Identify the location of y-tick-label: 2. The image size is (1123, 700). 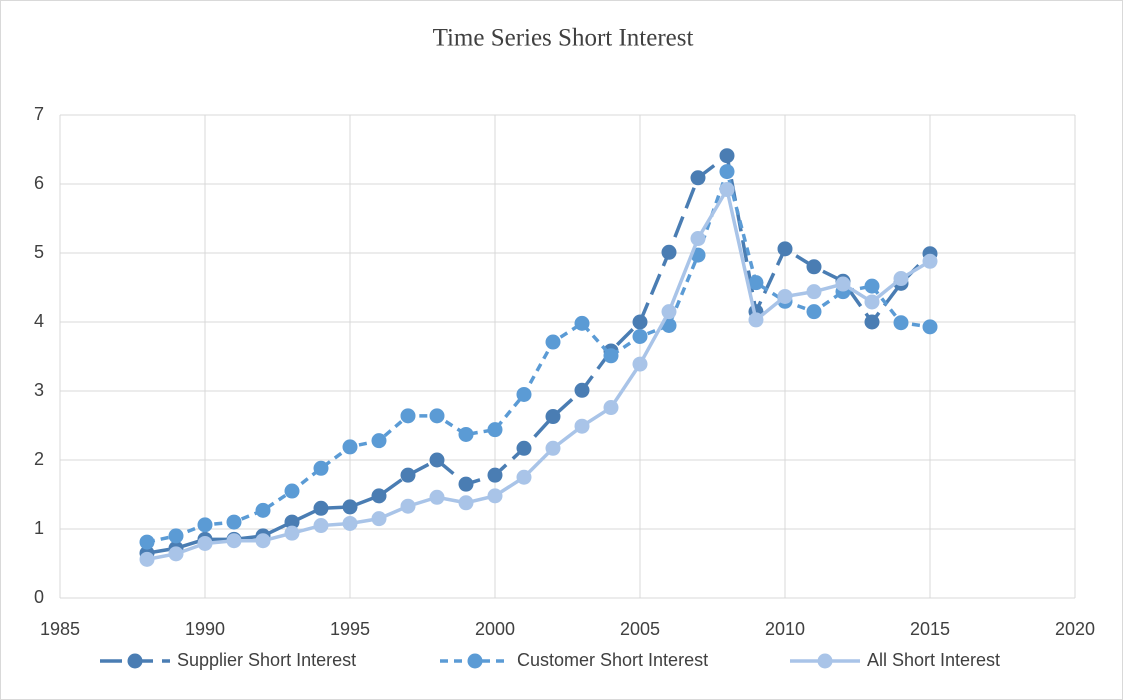
(39, 459).